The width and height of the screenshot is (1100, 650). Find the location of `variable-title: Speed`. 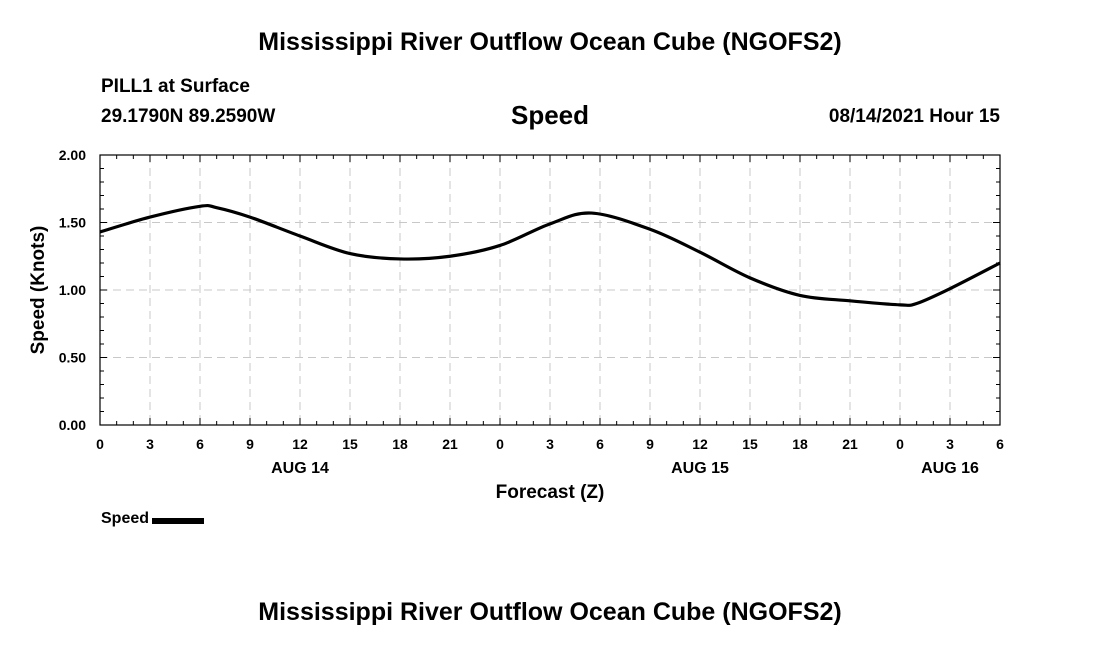

variable-title: Speed is located at coordinates (550, 115).